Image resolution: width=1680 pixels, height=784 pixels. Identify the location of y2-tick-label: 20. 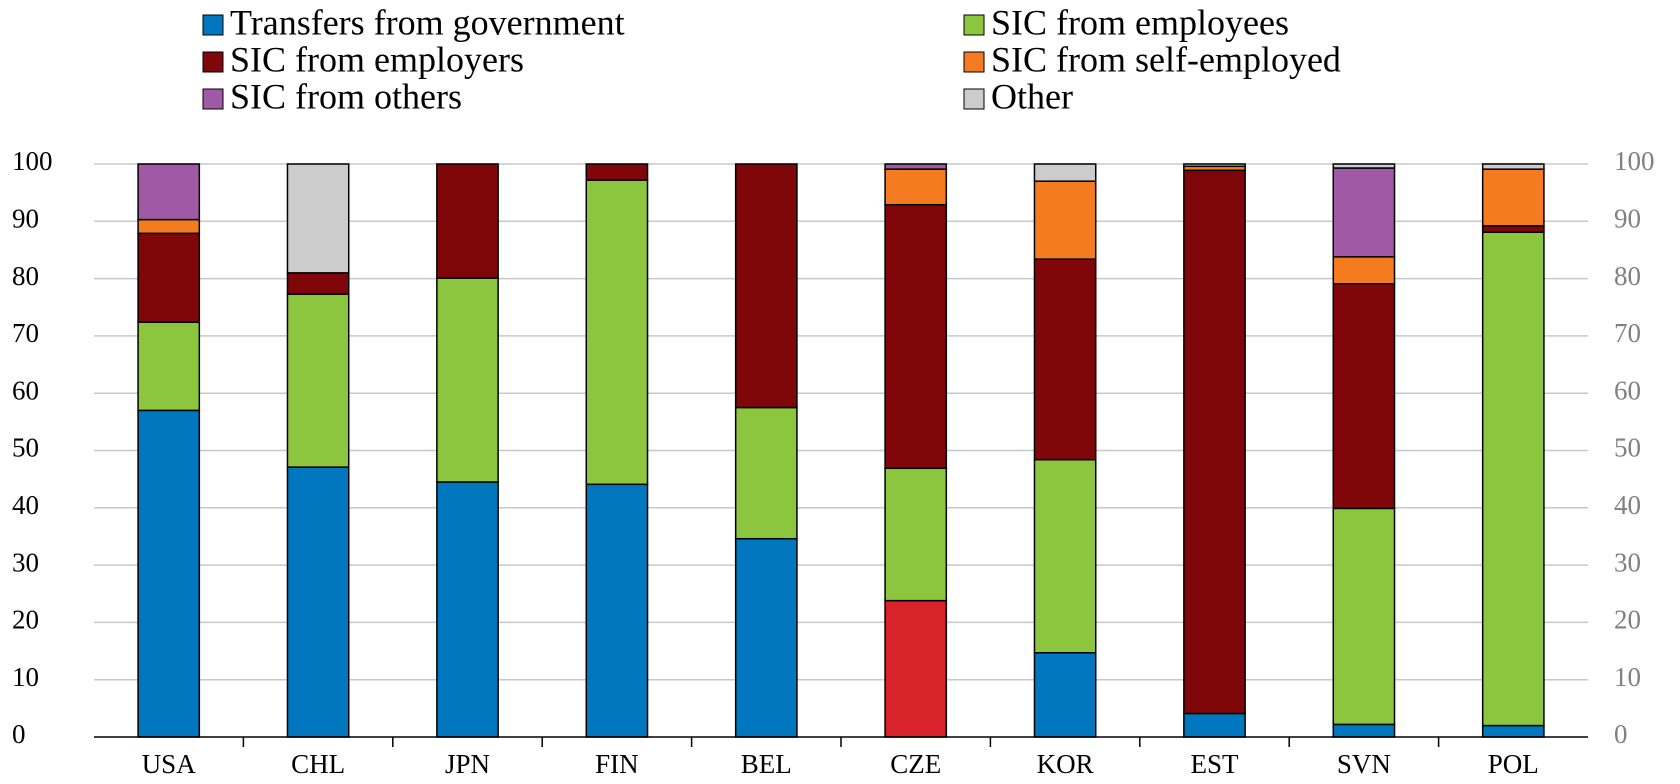
(1627, 620).